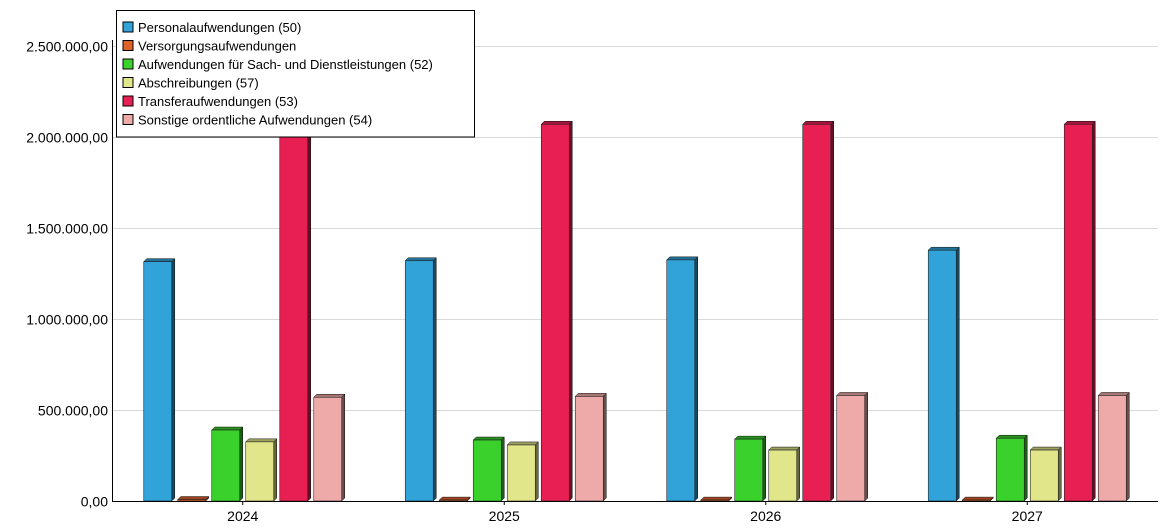  What do you see at coordinates (67, 229) in the screenshot?
I see `y-tick-label: 1.500.000,00` at bounding box center [67, 229].